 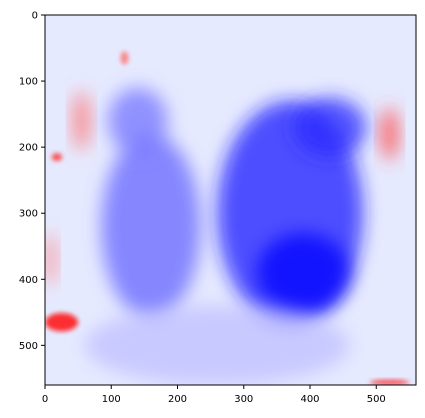 I want to click on y-axis-ticks: 0 100 200 300 400 500, so click(x=32, y=181).